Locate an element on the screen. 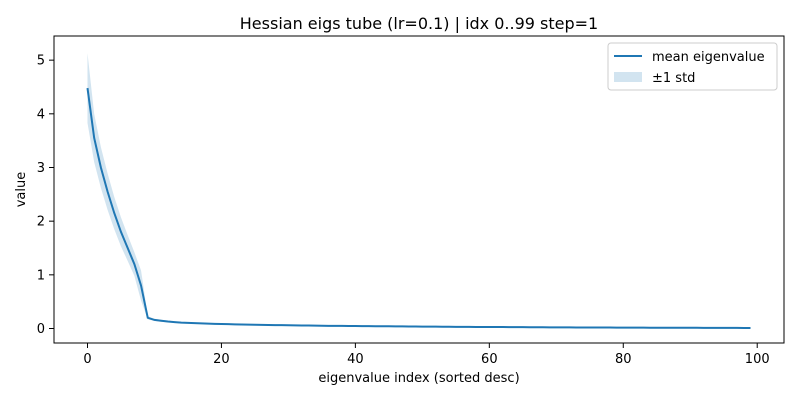 Image resolution: width=800 pixels, height=400 pixels. y-axis-ticks: 0 1 2 3 4 5 is located at coordinates (45, 195).